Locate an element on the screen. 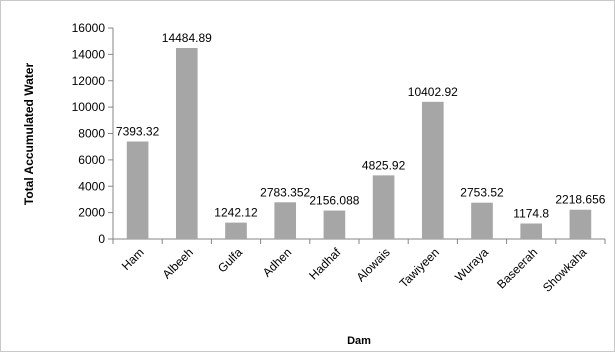 The width and height of the screenshot is (615, 356). y-axis-title: Total Accumulated Water is located at coordinates (29, 134).